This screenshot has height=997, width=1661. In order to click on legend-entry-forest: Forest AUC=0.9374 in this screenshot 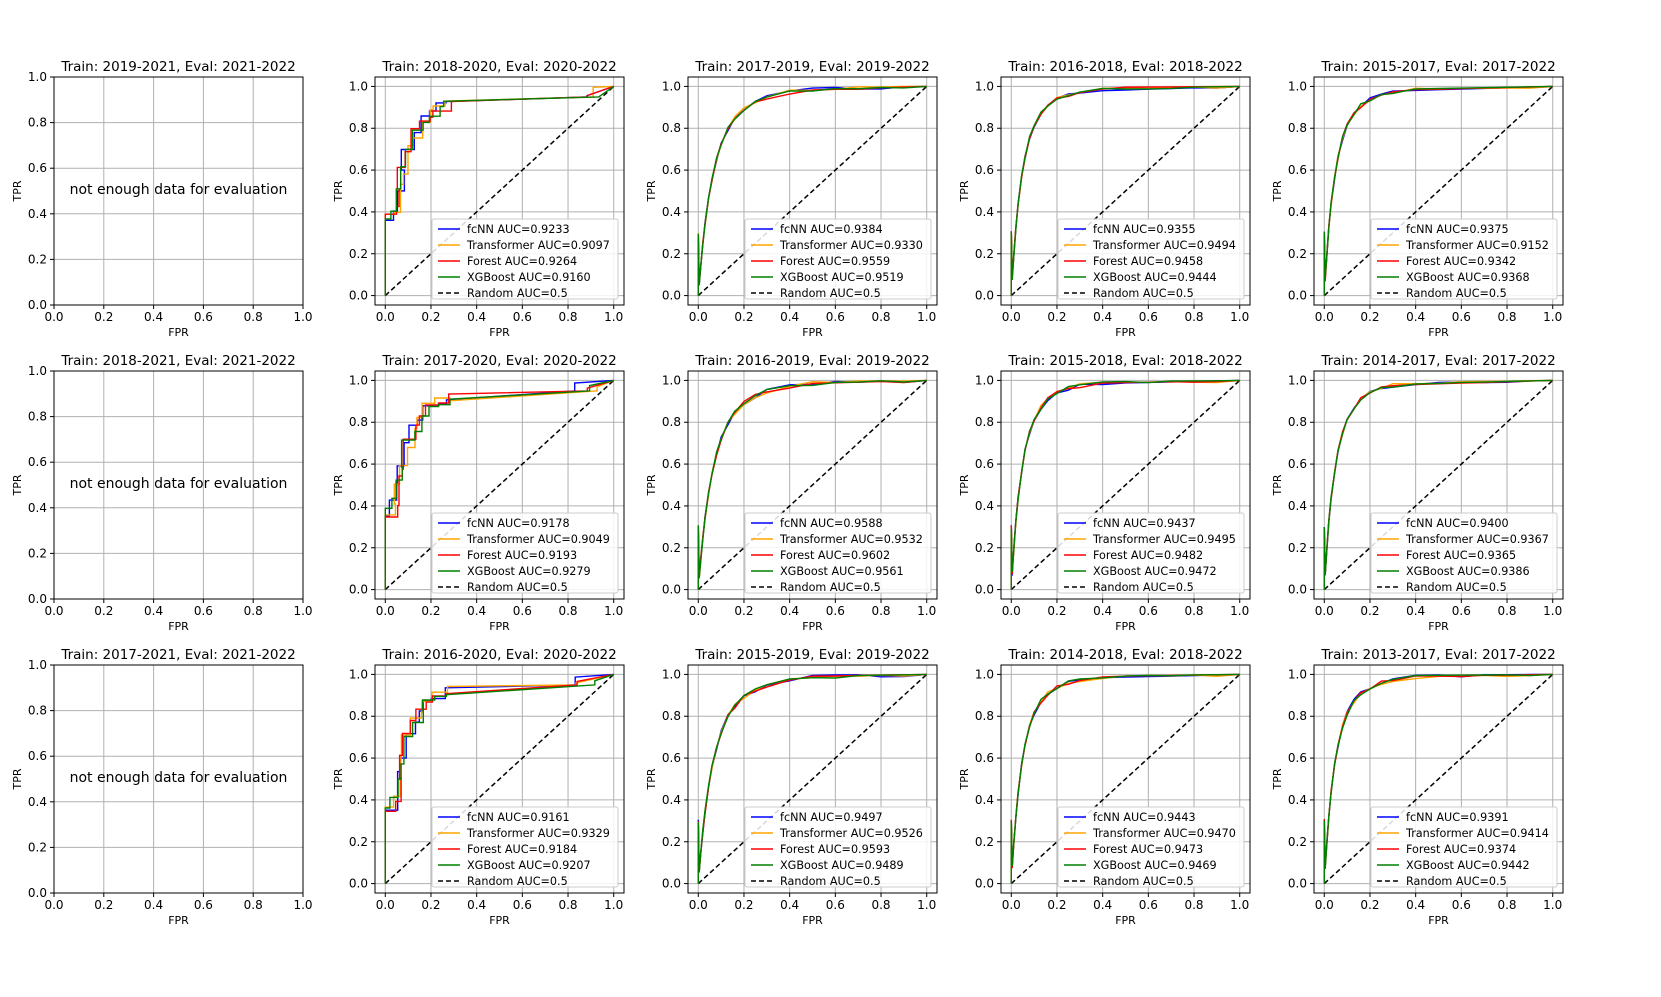, I will do `click(1461, 849)`.